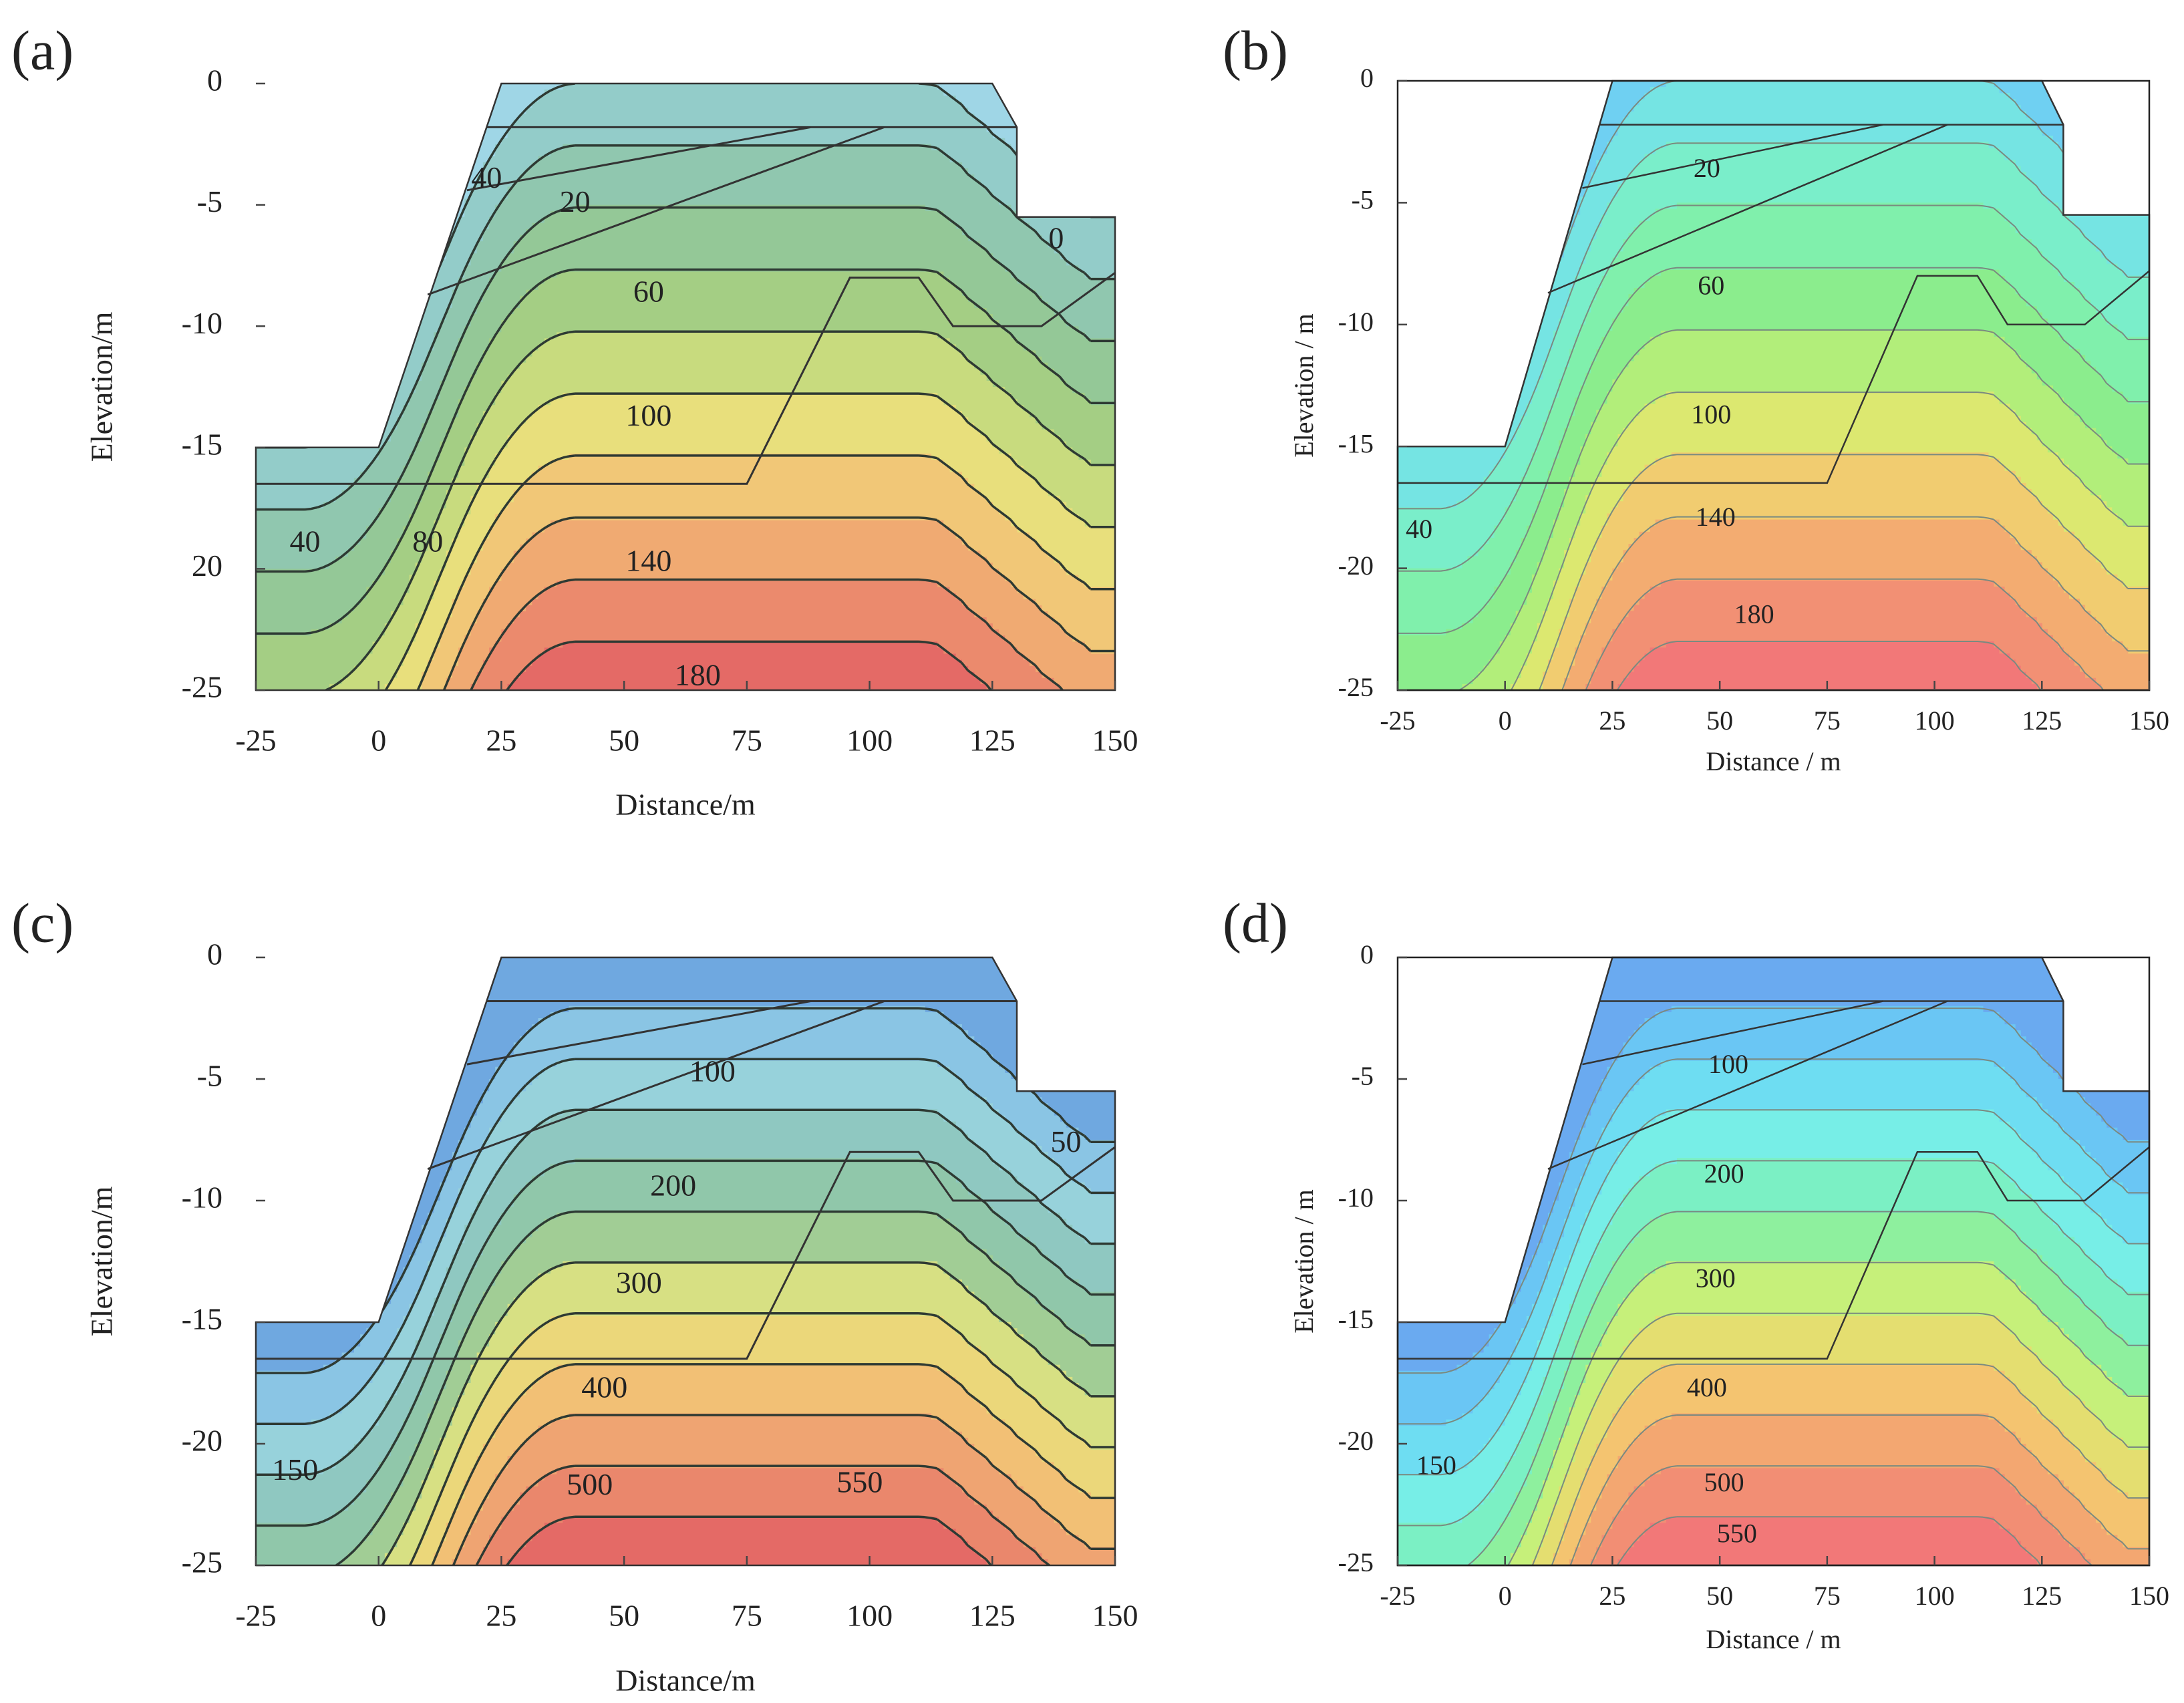 The height and width of the screenshot is (1703, 2184). Describe the element at coordinates (639, 1282) in the screenshot. I see `contour-label: 300` at that location.